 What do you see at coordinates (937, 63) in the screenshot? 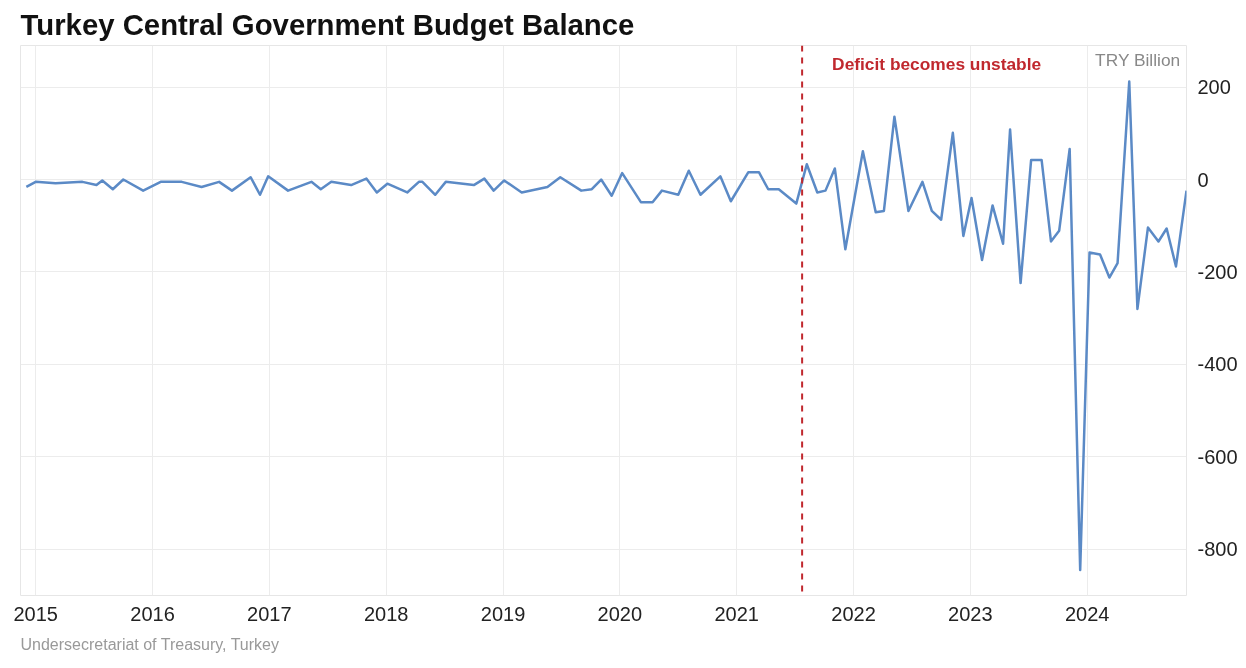
I see `ref-line-label: Deficit becomes unstable` at bounding box center [937, 63].